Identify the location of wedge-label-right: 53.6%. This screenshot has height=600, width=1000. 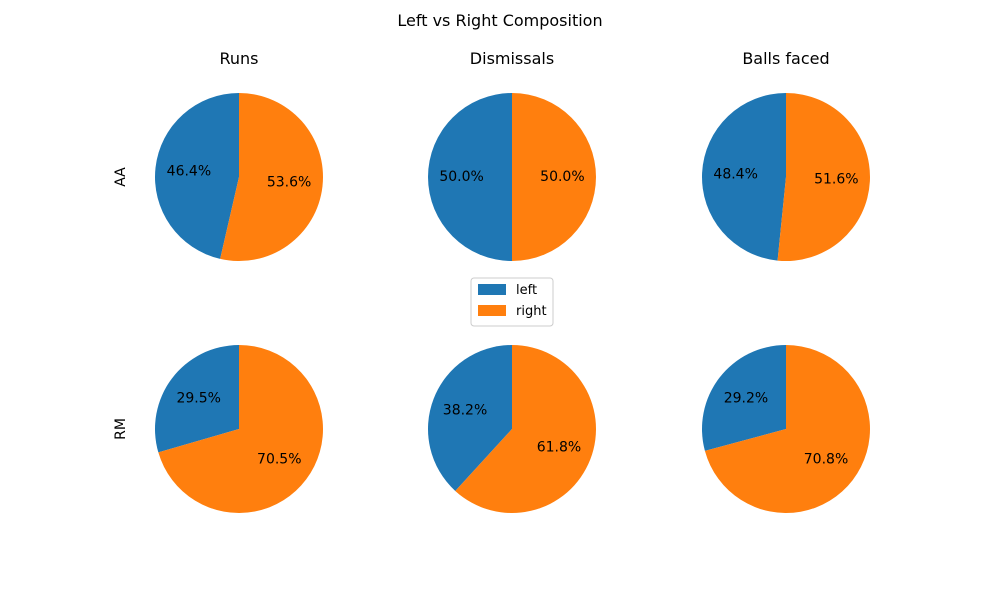
(289, 183).